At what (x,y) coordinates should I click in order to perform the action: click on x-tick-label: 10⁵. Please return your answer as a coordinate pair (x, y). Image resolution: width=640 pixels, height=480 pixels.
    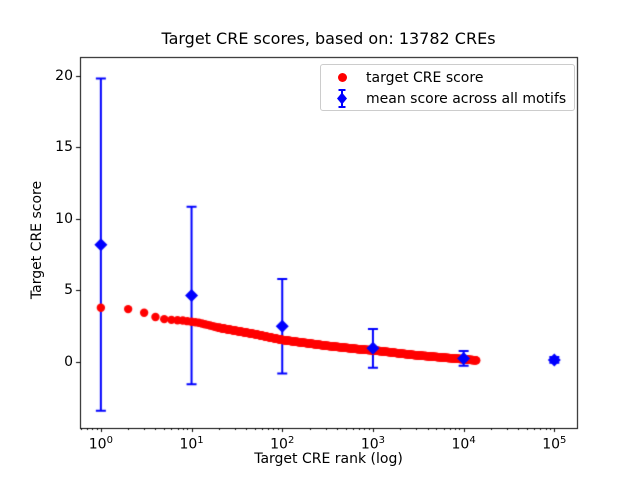
    Looking at the image, I should click on (554, 444).